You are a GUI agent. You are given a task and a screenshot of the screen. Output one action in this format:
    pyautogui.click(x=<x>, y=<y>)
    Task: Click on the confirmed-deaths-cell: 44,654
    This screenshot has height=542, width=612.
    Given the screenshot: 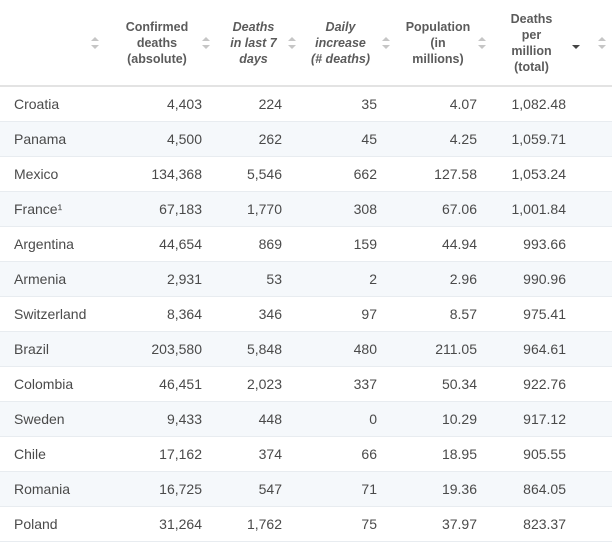 What is the action you would take?
    pyautogui.click(x=163, y=244)
    